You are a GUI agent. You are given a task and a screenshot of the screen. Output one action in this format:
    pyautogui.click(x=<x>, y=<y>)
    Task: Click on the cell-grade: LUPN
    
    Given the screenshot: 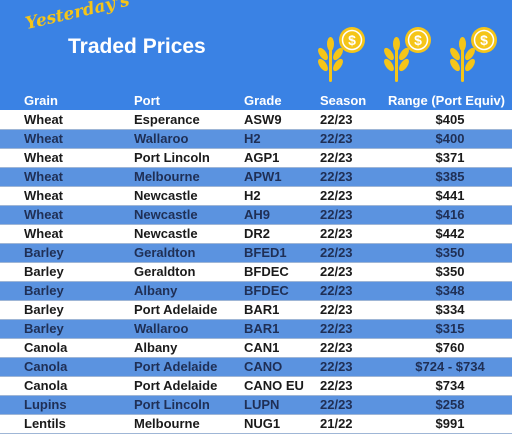 What is the action you would take?
    pyautogui.click(x=262, y=404)
    